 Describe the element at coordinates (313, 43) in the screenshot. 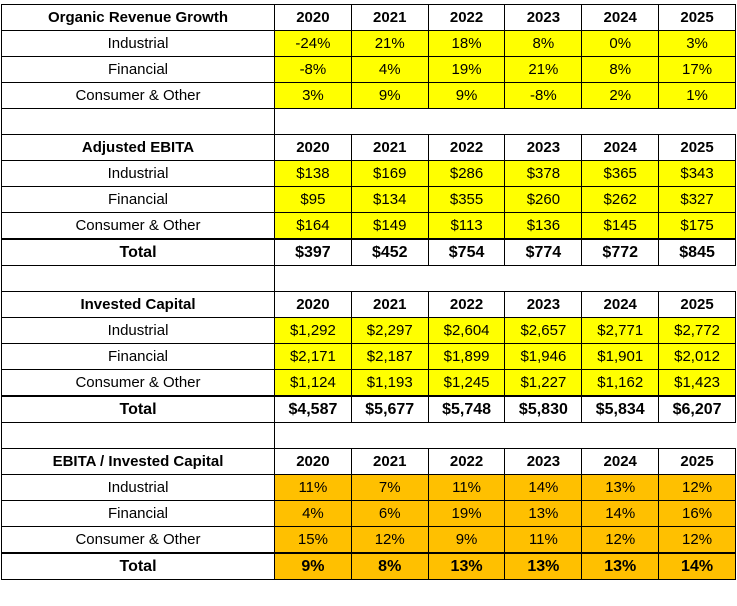

I see `value-cell: -24%` at that location.